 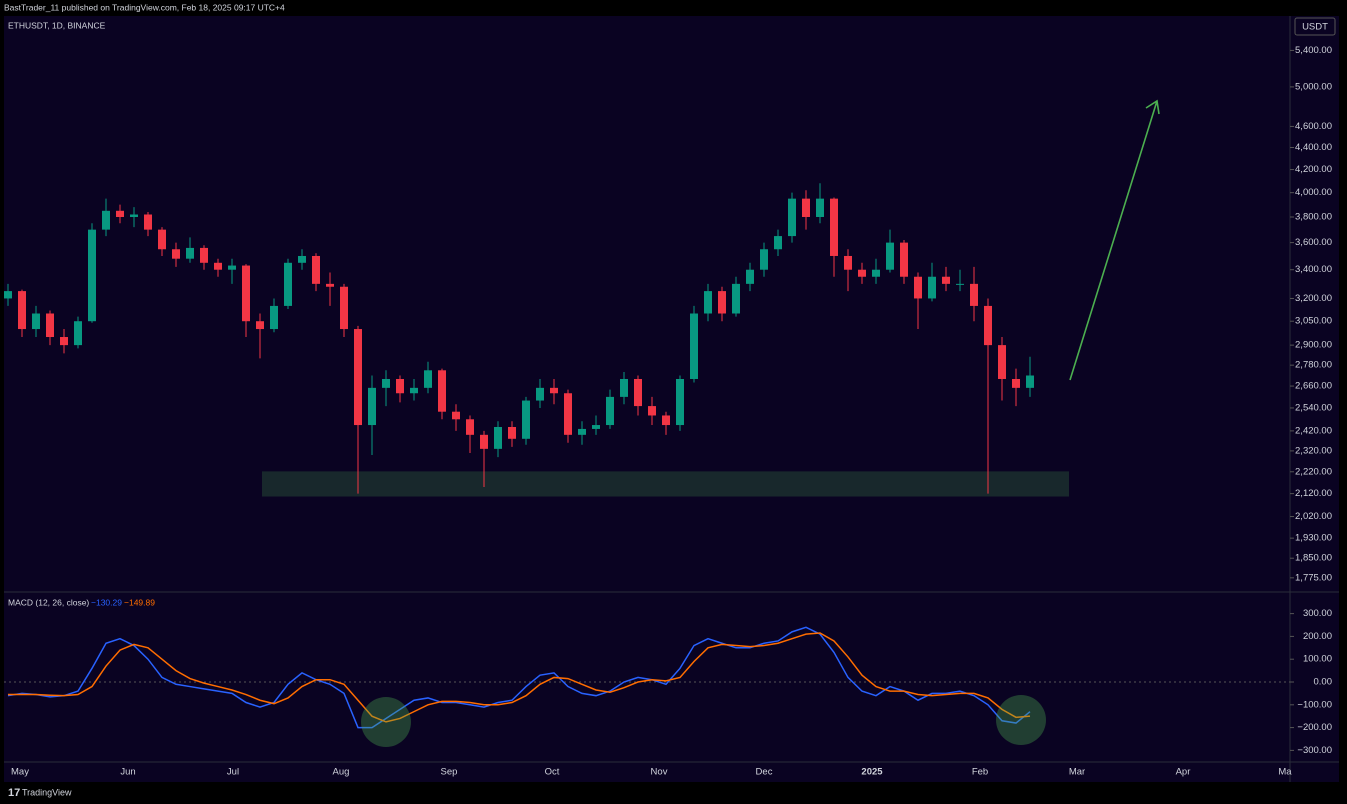 What do you see at coordinates (665, 484) in the screenshot?
I see `support-zone` at bounding box center [665, 484].